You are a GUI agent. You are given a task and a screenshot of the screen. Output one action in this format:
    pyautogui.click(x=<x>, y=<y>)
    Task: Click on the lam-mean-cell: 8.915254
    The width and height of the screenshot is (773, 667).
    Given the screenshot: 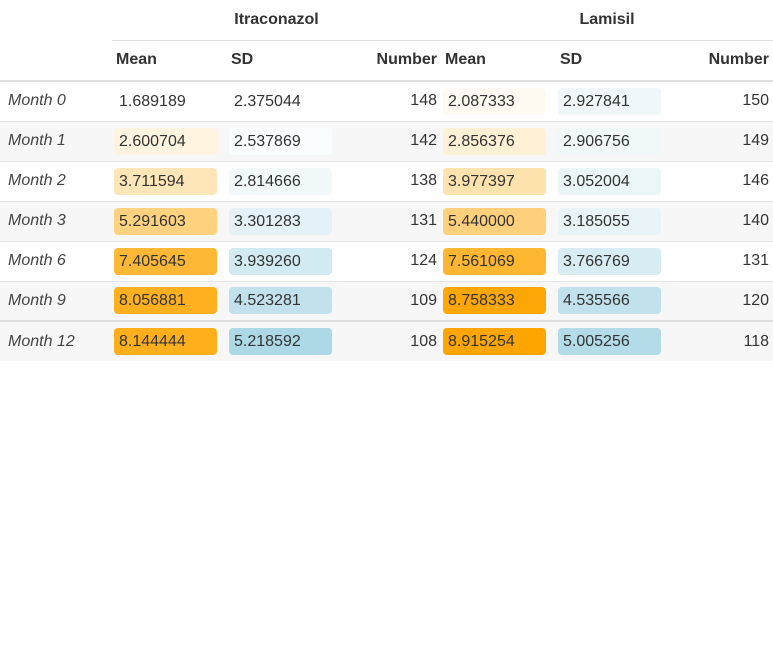 What is the action you would take?
    pyautogui.click(x=494, y=341)
    